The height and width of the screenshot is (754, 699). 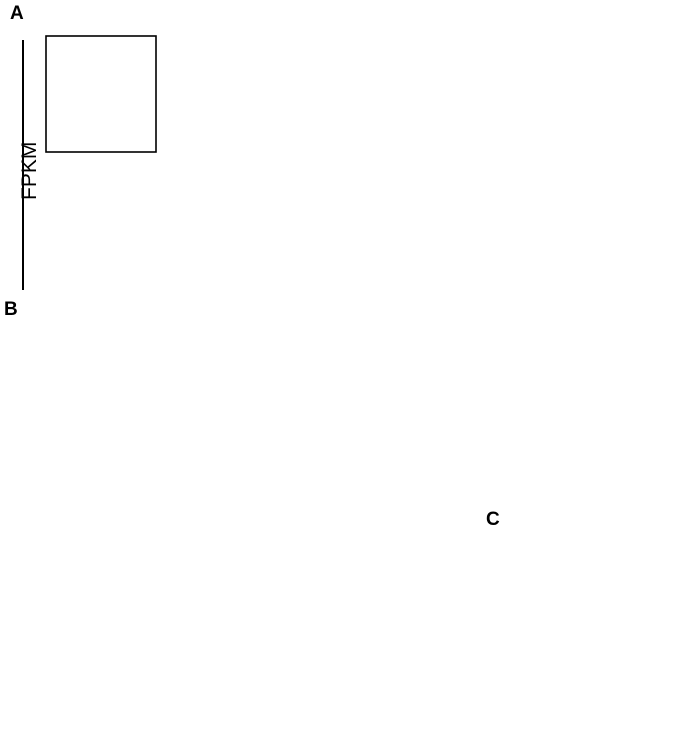 I want to click on panel-a-label: A, so click(x=17, y=13).